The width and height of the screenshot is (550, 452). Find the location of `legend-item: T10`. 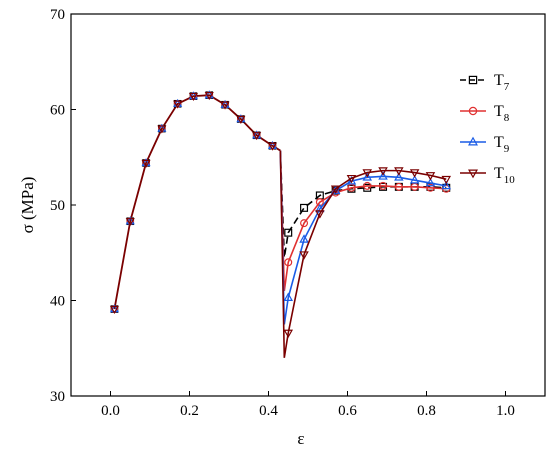

legend-item: T10 is located at coordinates (487, 175).